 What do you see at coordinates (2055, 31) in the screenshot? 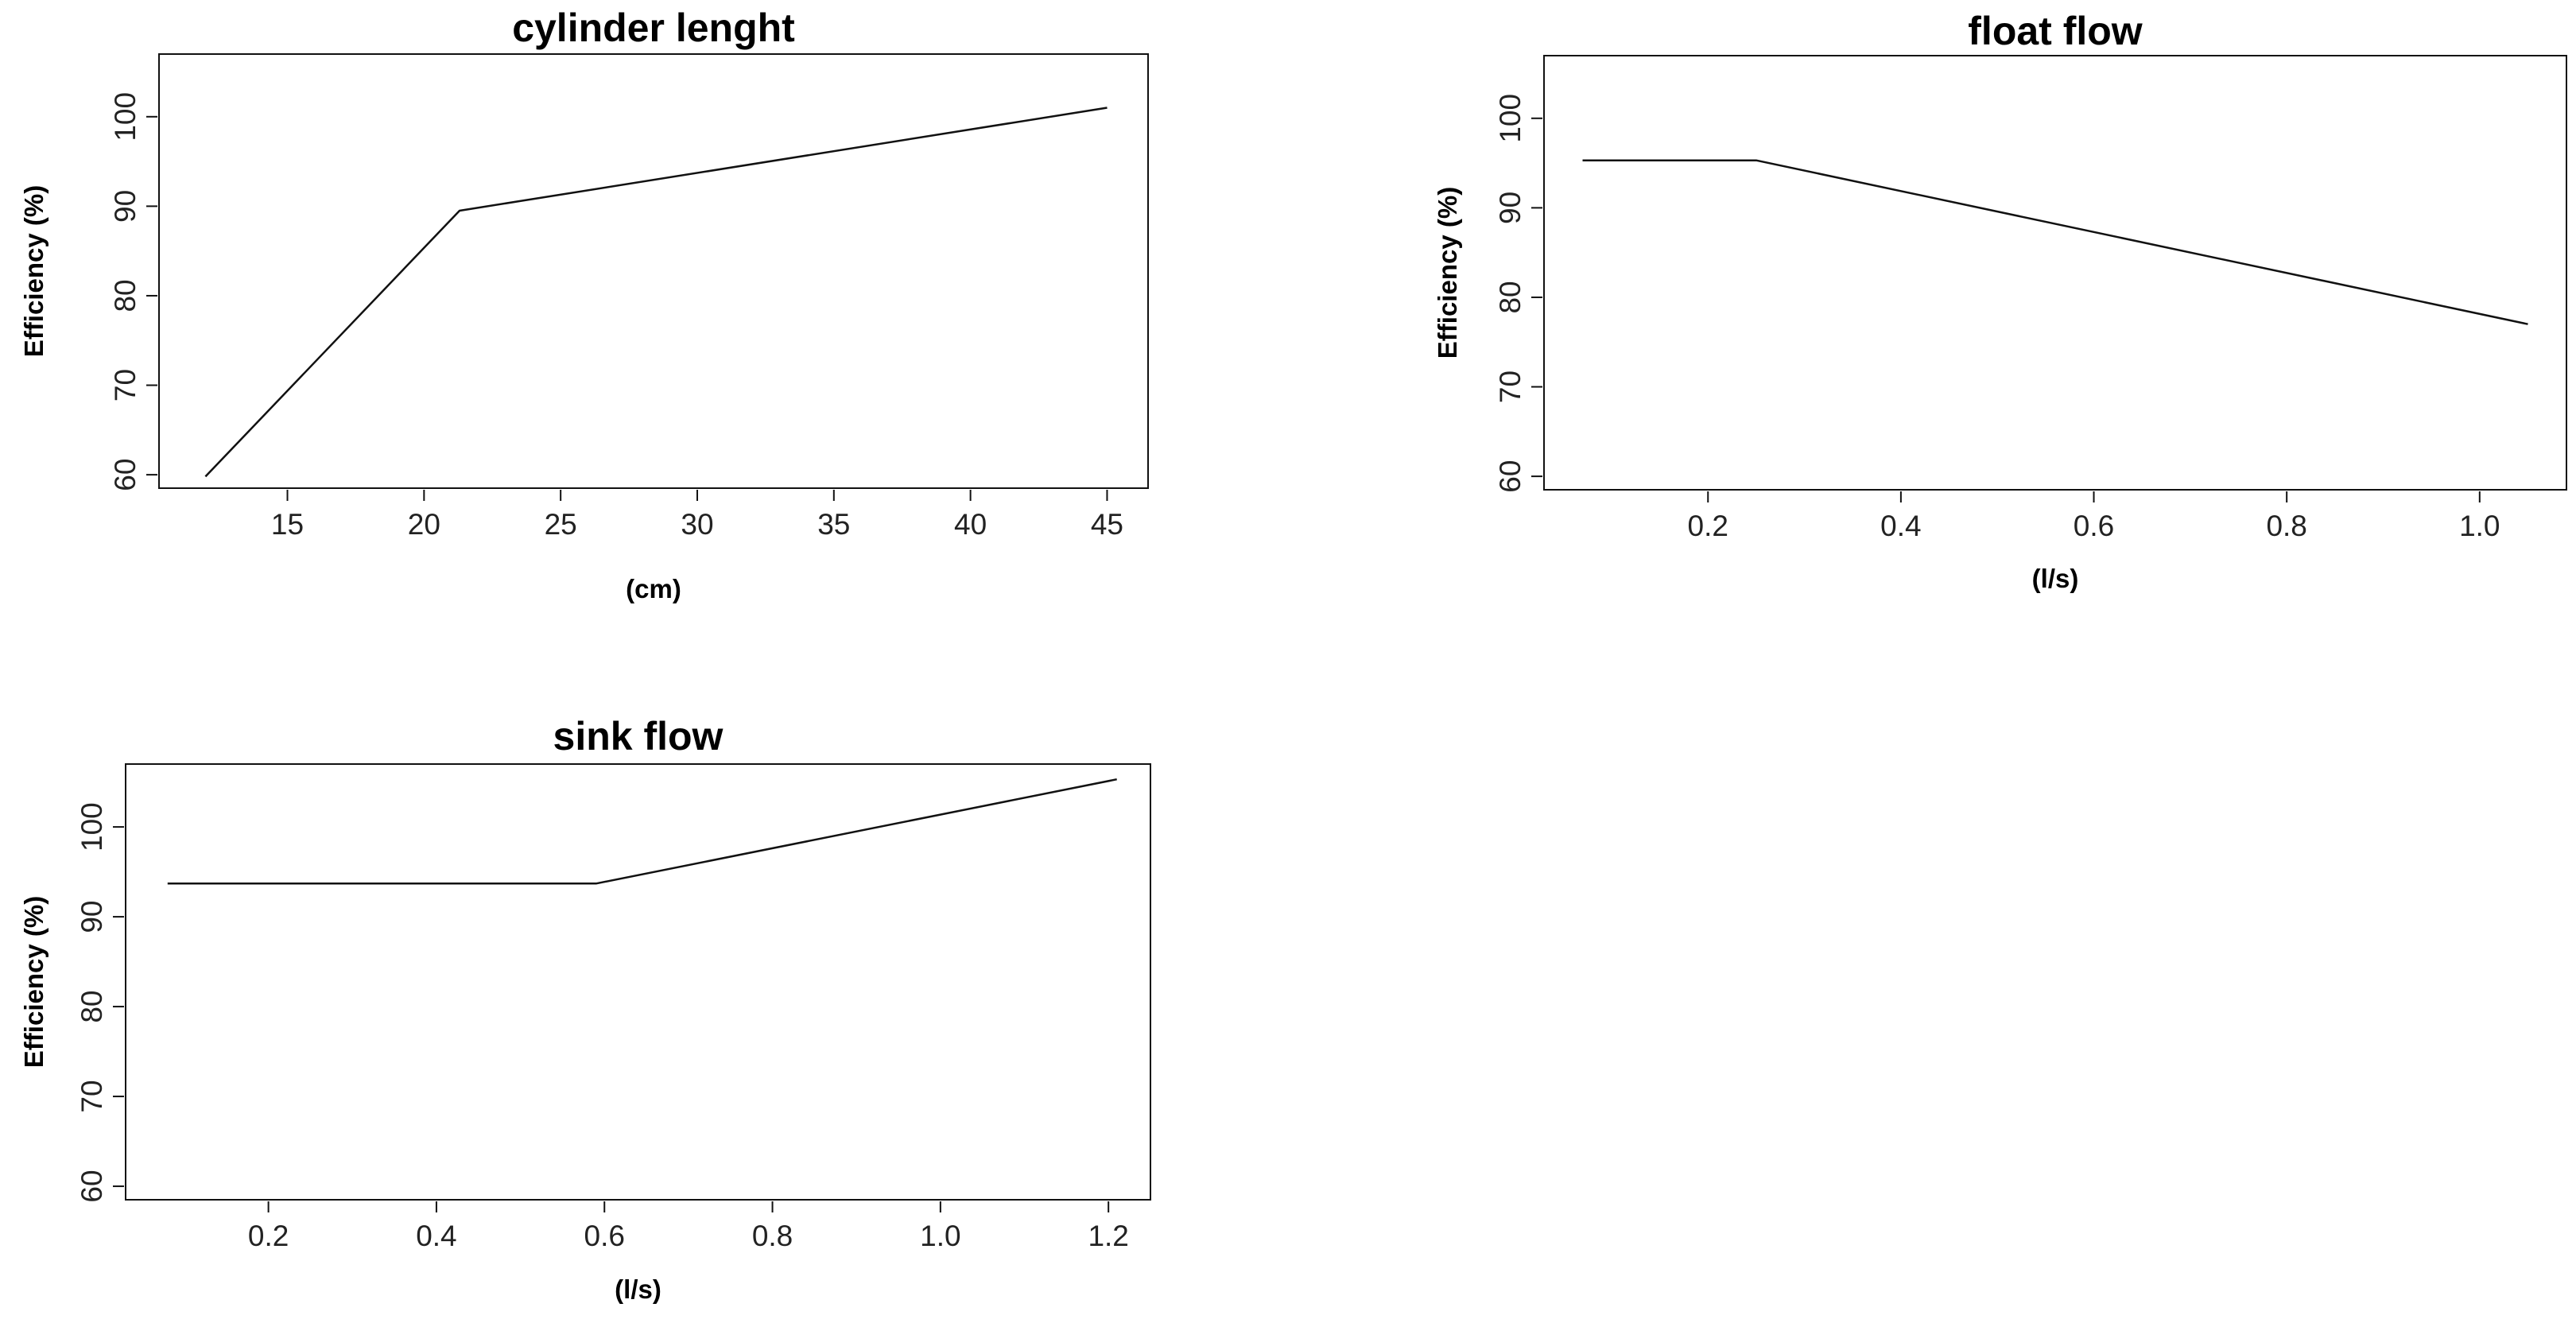
I see `chart-title: float flow` at bounding box center [2055, 31].